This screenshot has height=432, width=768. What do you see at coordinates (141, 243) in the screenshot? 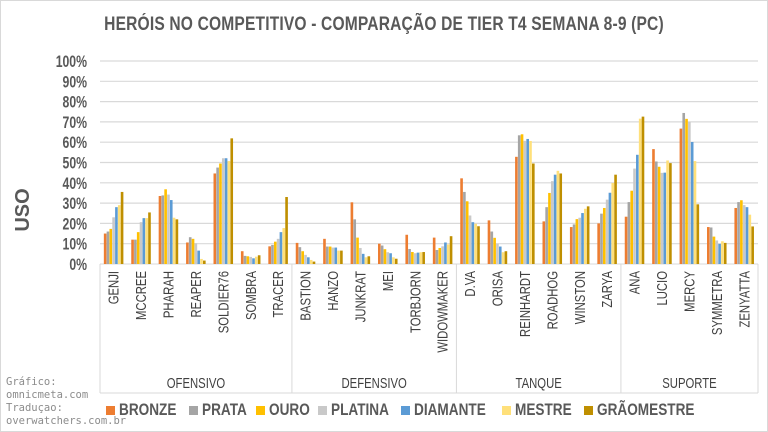
I see `bar-platina-mccree` at bounding box center [141, 243].